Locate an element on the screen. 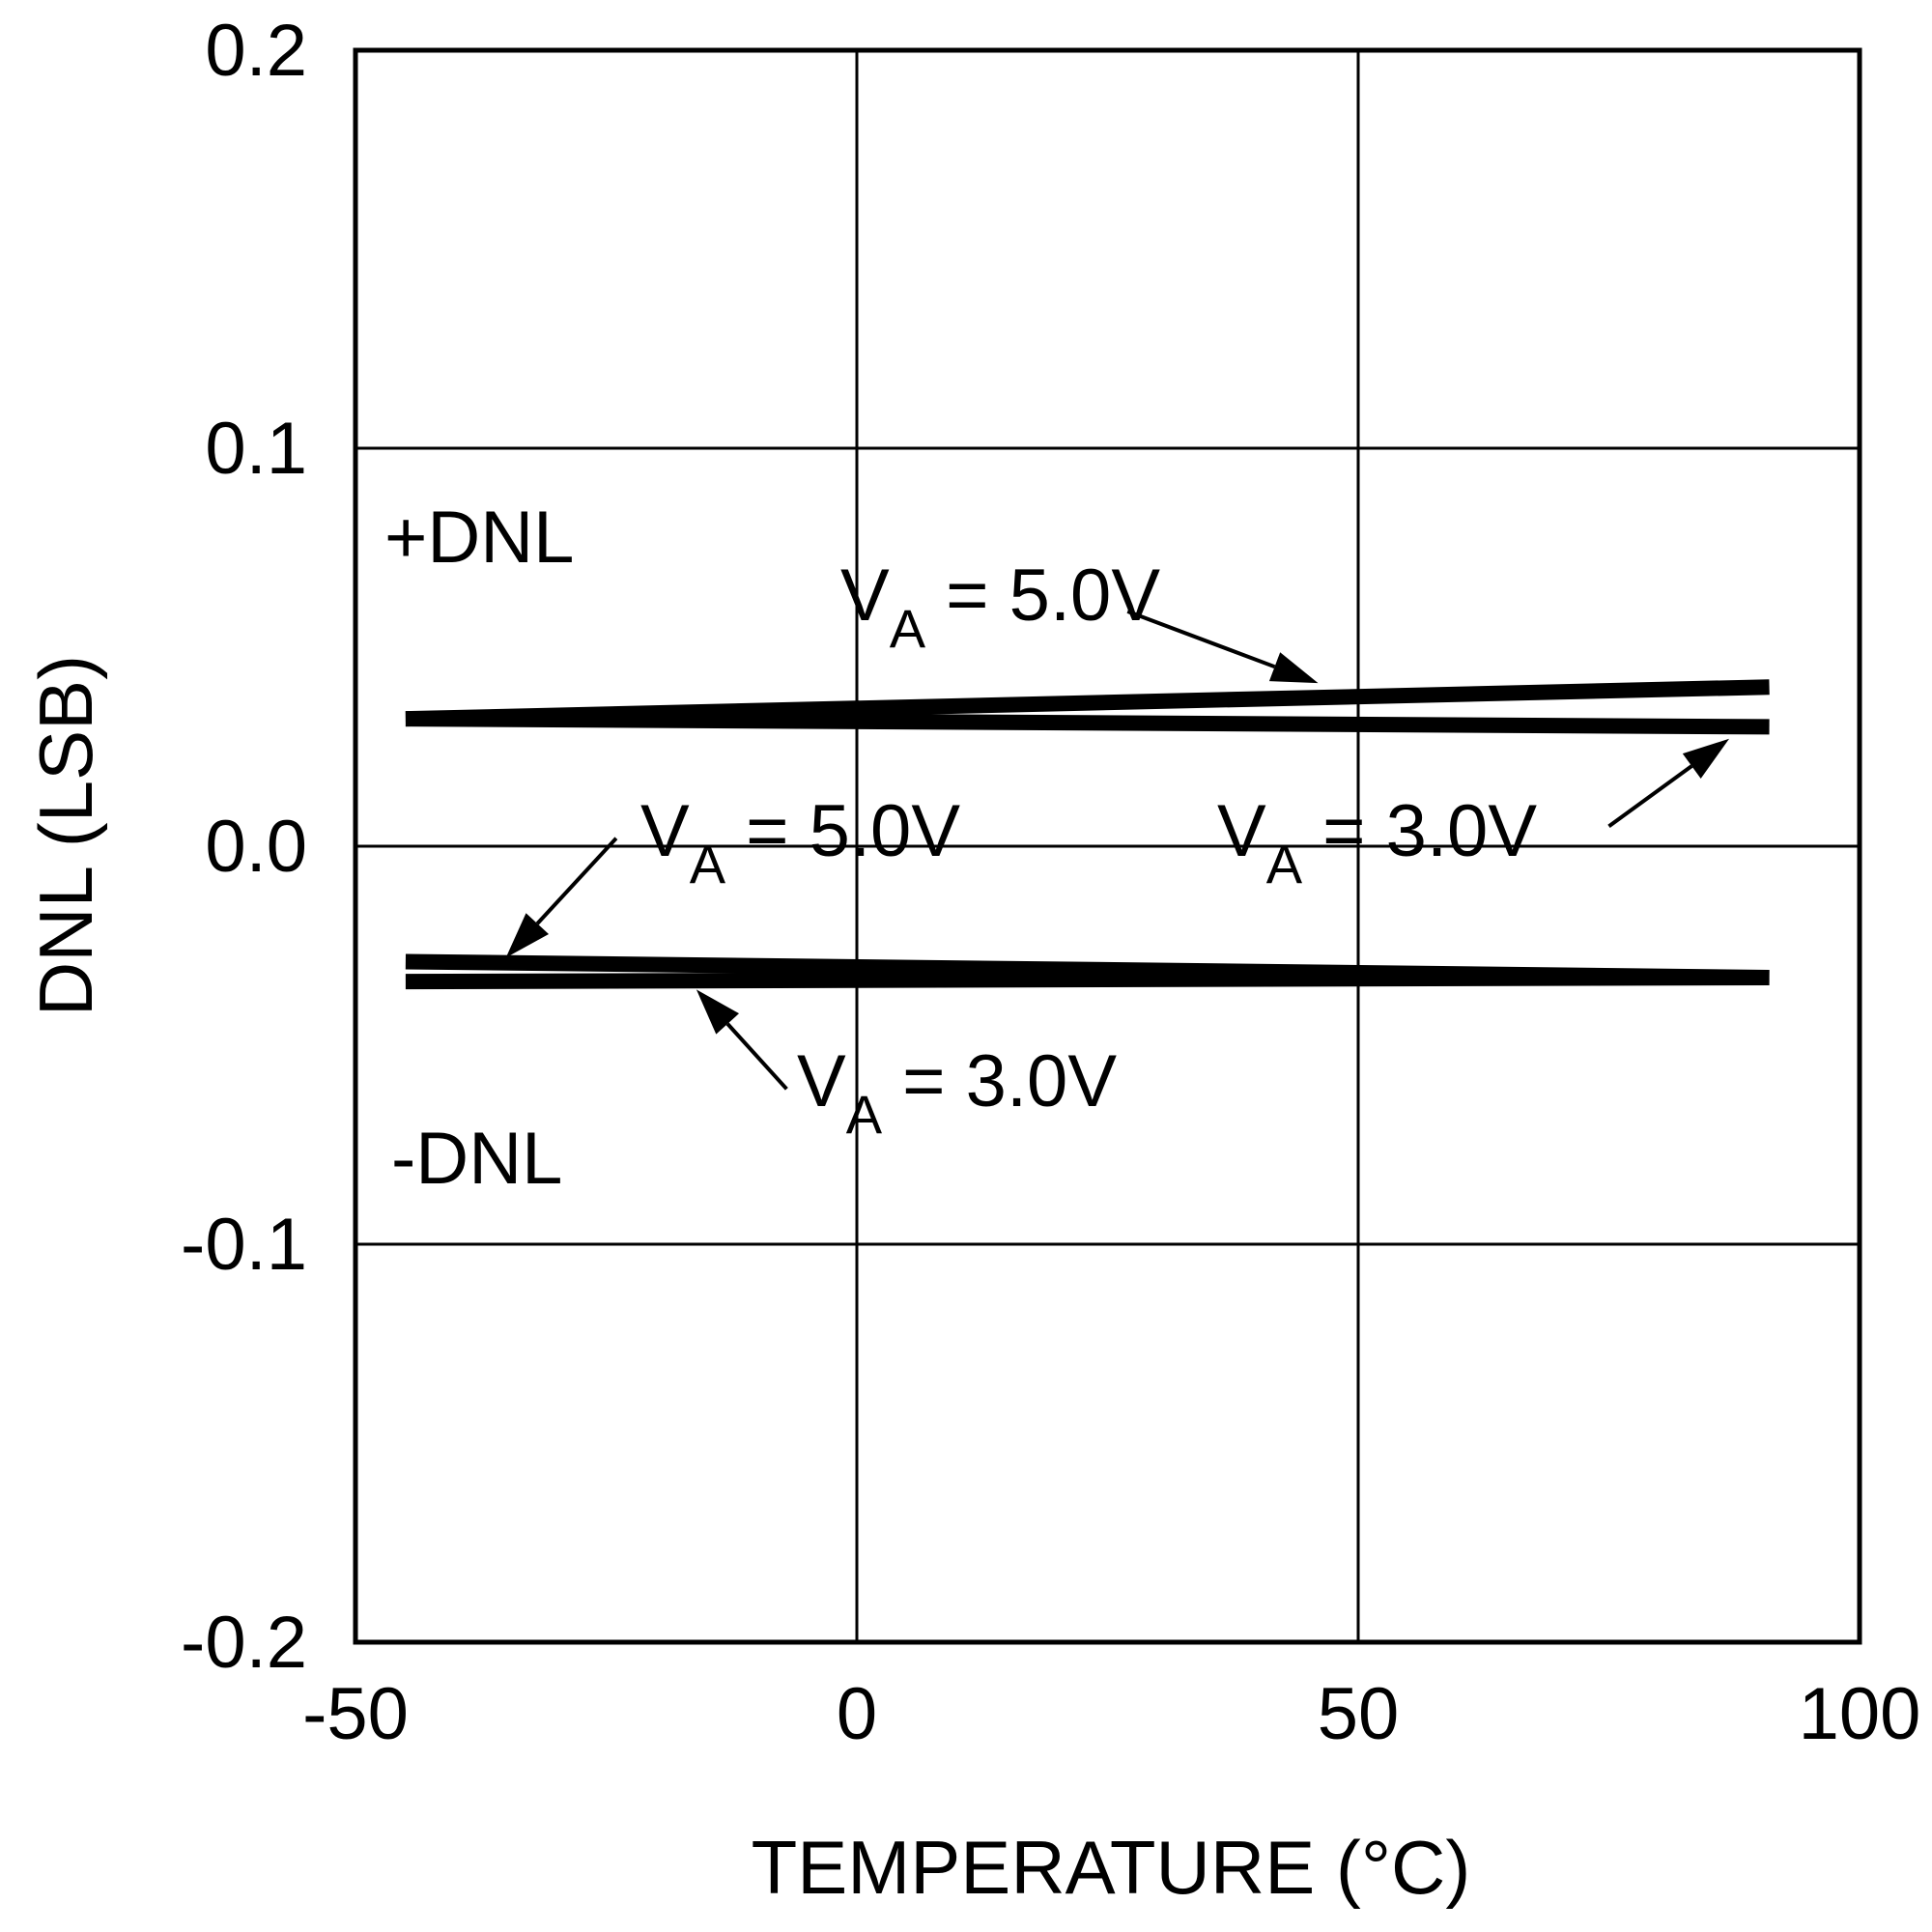 This screenshot has height=1932, width=1932. annot-minus-va-5v-symbol: V is located at coordinates (665, 831).